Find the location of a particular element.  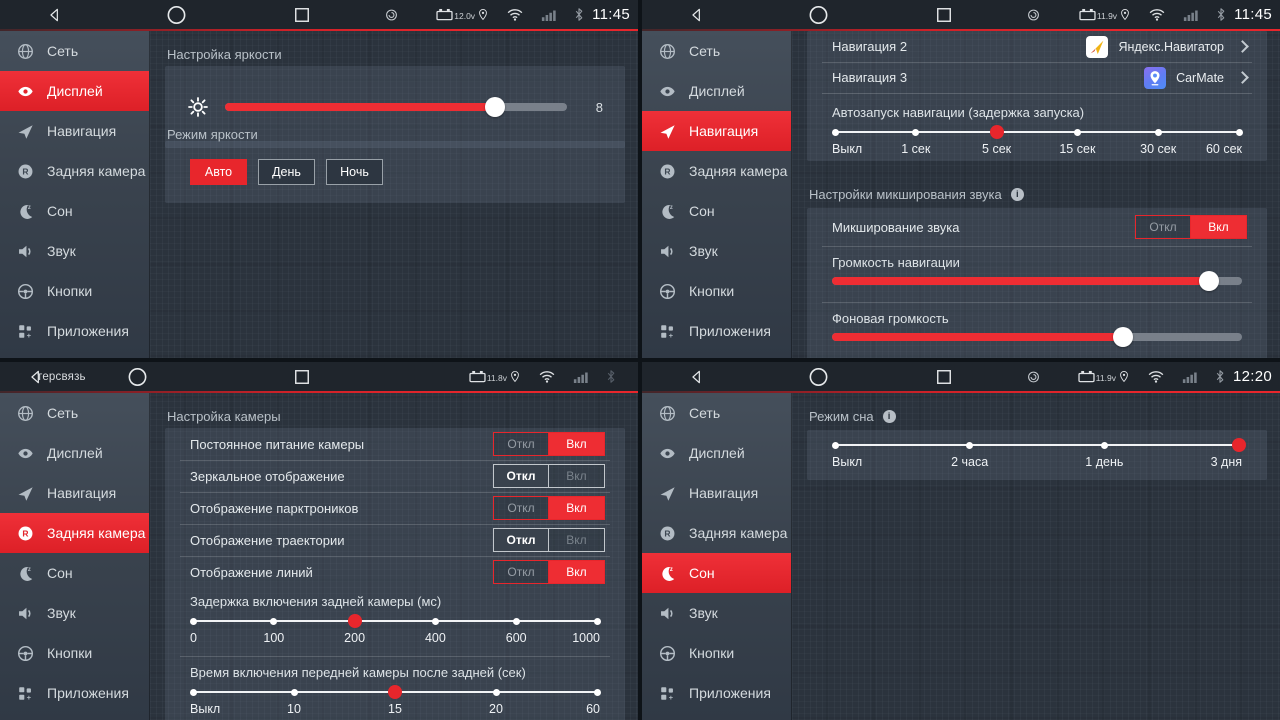

mode-night-button: Ночь is located at coordinates (354, 172).